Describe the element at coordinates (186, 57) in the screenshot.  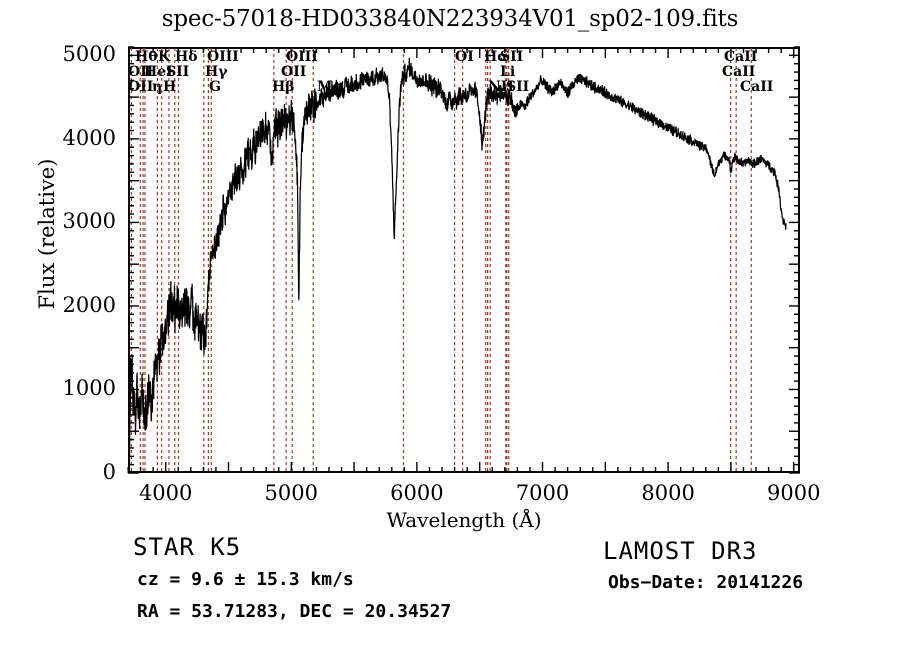
I see `spectral-line-label: Hδ` at that location.